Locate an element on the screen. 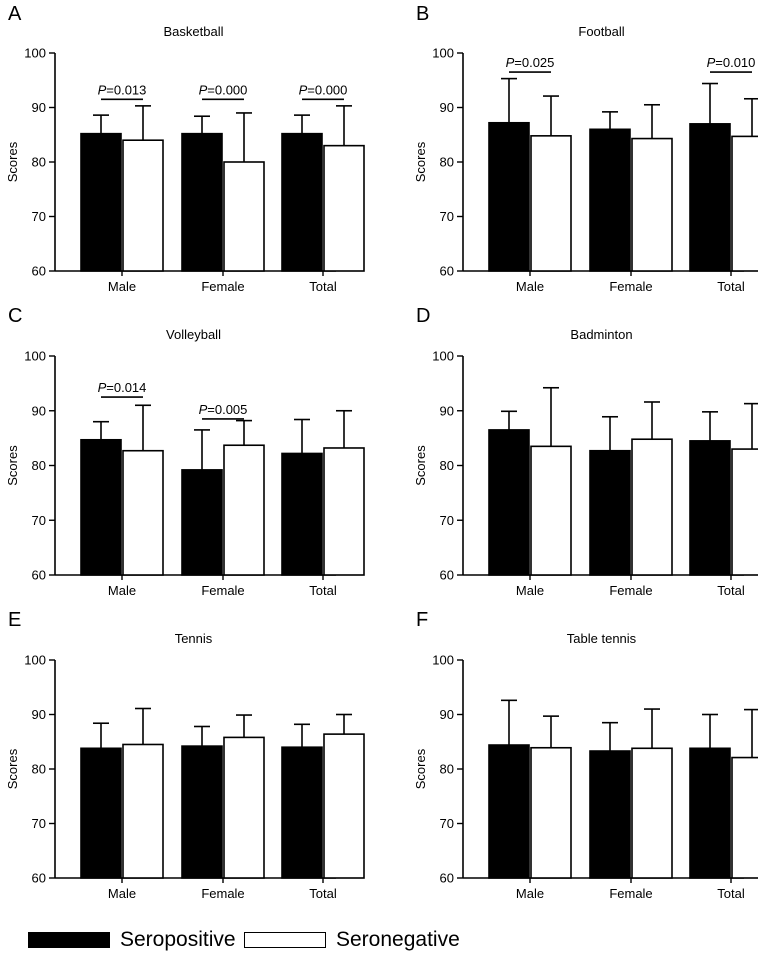 The image size is (758, 960). panel-e: E Tennis Scores 60 70 80 90 100 Male Female Total is located at coordinates (185, 755).